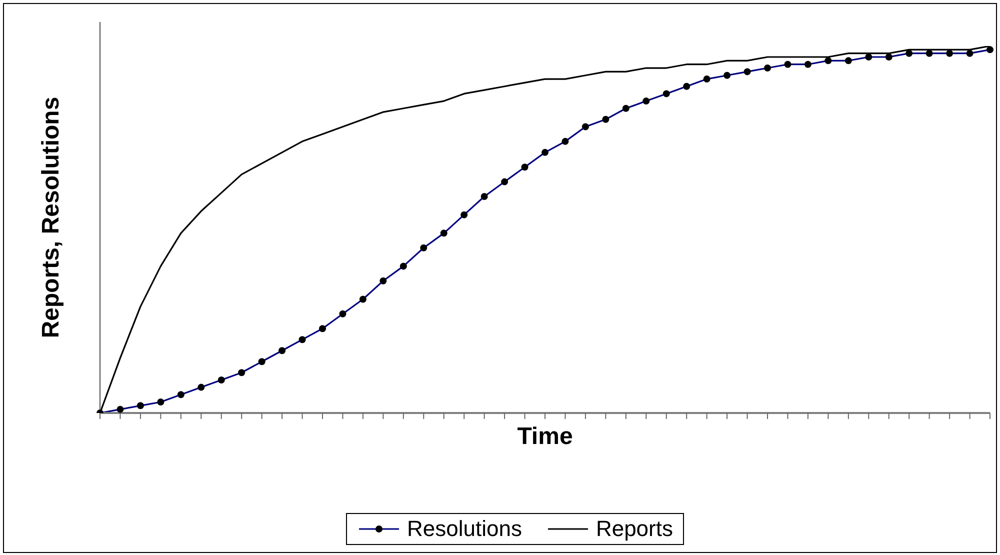  What do you see at coordinates (545, 436) in the screenshot?
I see `x-axis-title: Time` at bounding box center [545, 436].